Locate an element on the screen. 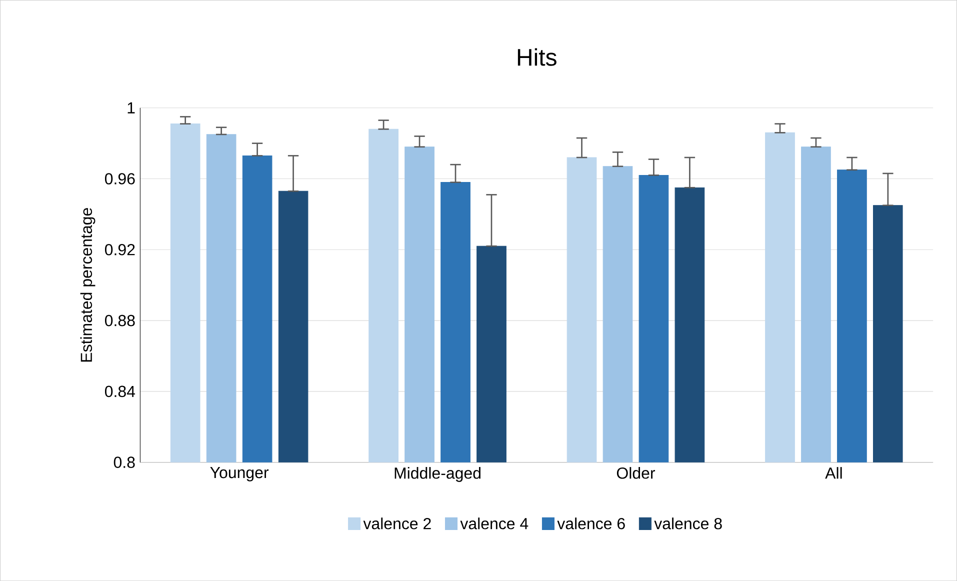 The image size is (957, 581). x-tick-label: All is located at coordinates (833, 472).